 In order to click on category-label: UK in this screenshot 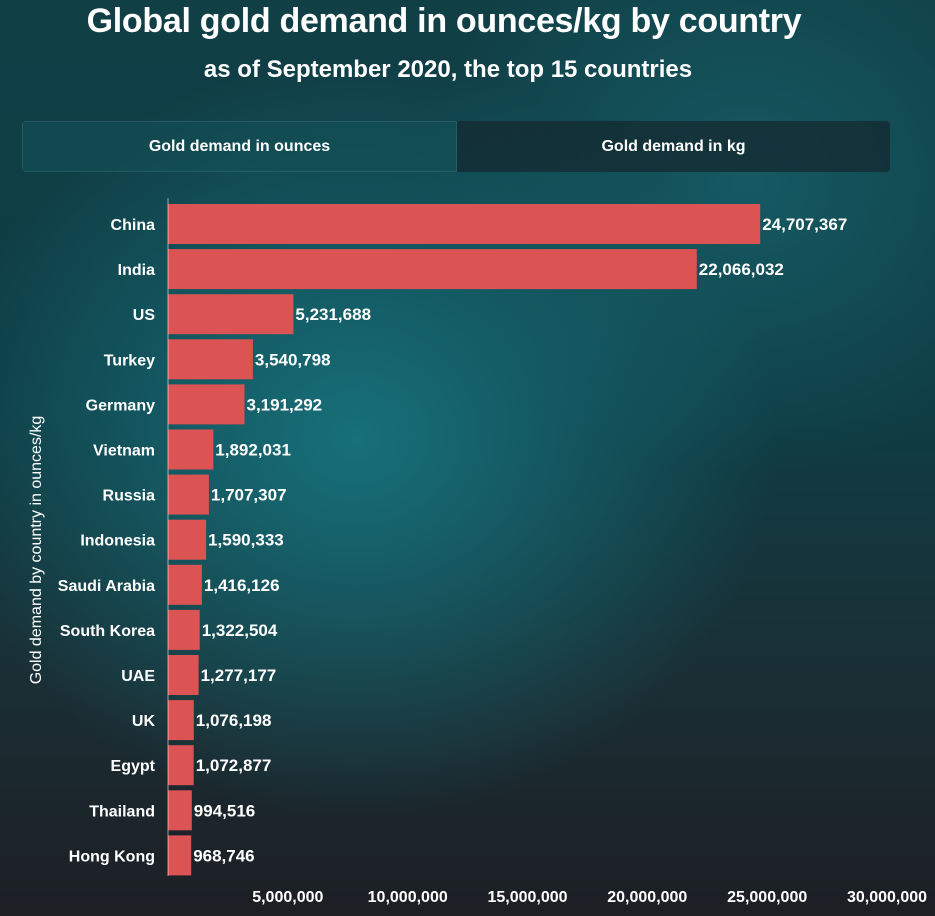, I will do `click(144, 721)`.